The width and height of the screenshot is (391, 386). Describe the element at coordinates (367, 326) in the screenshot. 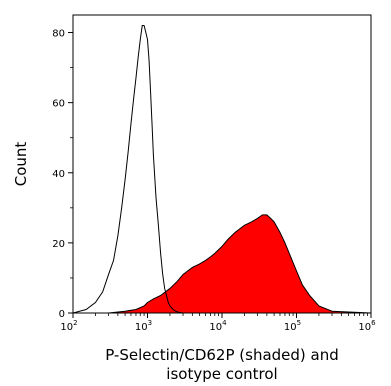

I see `x-tick-label: 10⁶` at that location.